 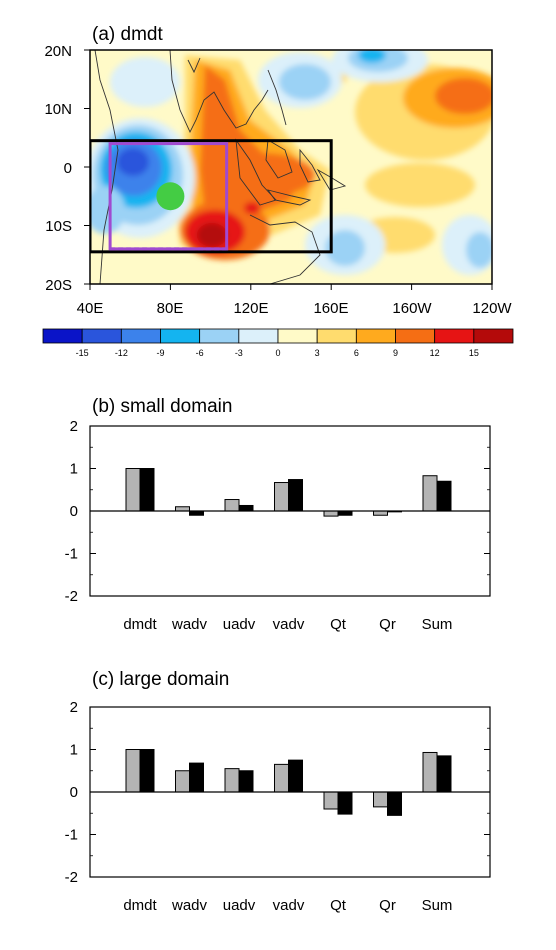 I want to click on coast-borneo, so click(x=279, y=159).